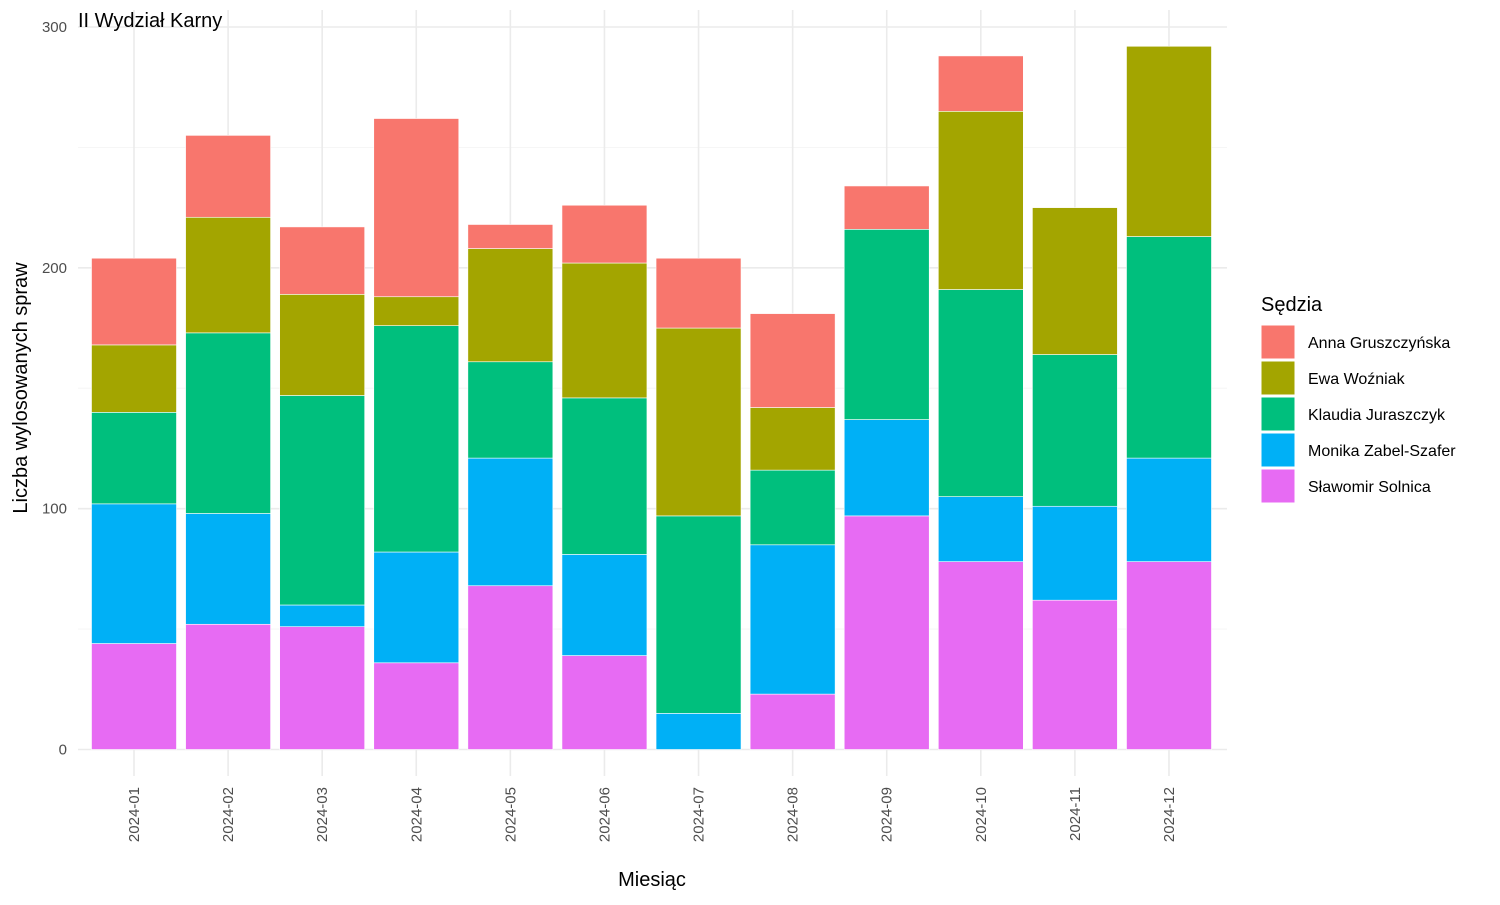 Image resolution: width=1500 pixels, height=905 pixels. Describe the element at coordinates (1379, 343) in the screenshot. I see `legend-label: Anna Gruszczyńska` at that location.